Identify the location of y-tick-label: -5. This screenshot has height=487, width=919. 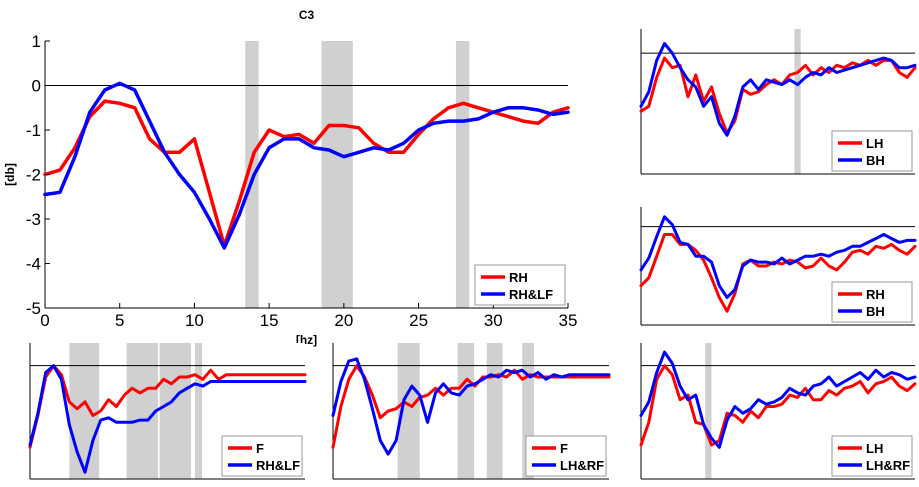
(33, 308).